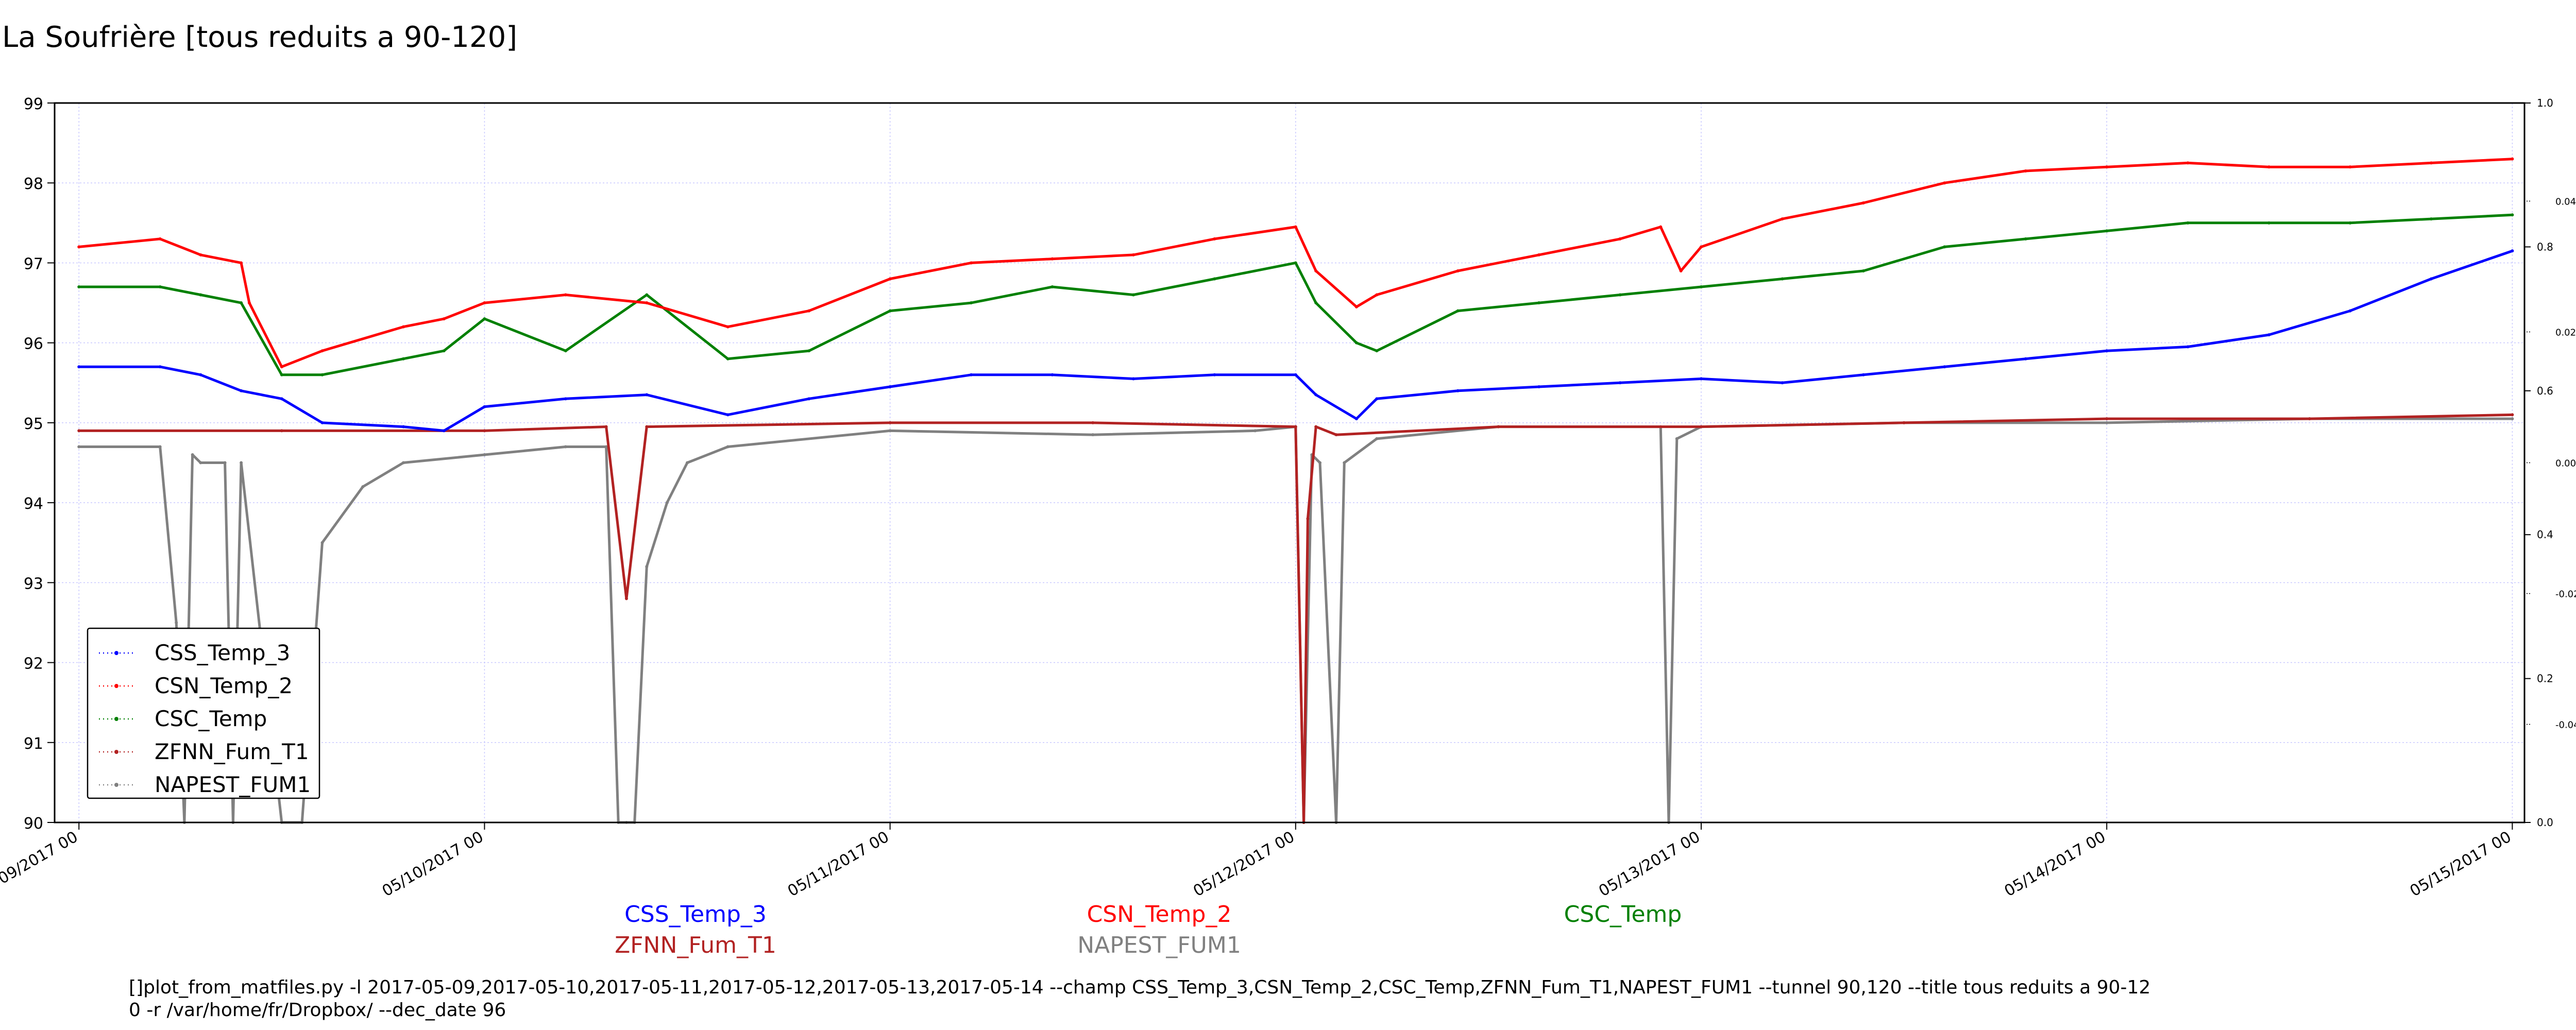 This screenshot has height=1030, width=2576. What do you see at coordinates (2545, 822) in the screenshot?
I see `right-axis-tick-label: 0.0` at bounding box center [2545, 822].